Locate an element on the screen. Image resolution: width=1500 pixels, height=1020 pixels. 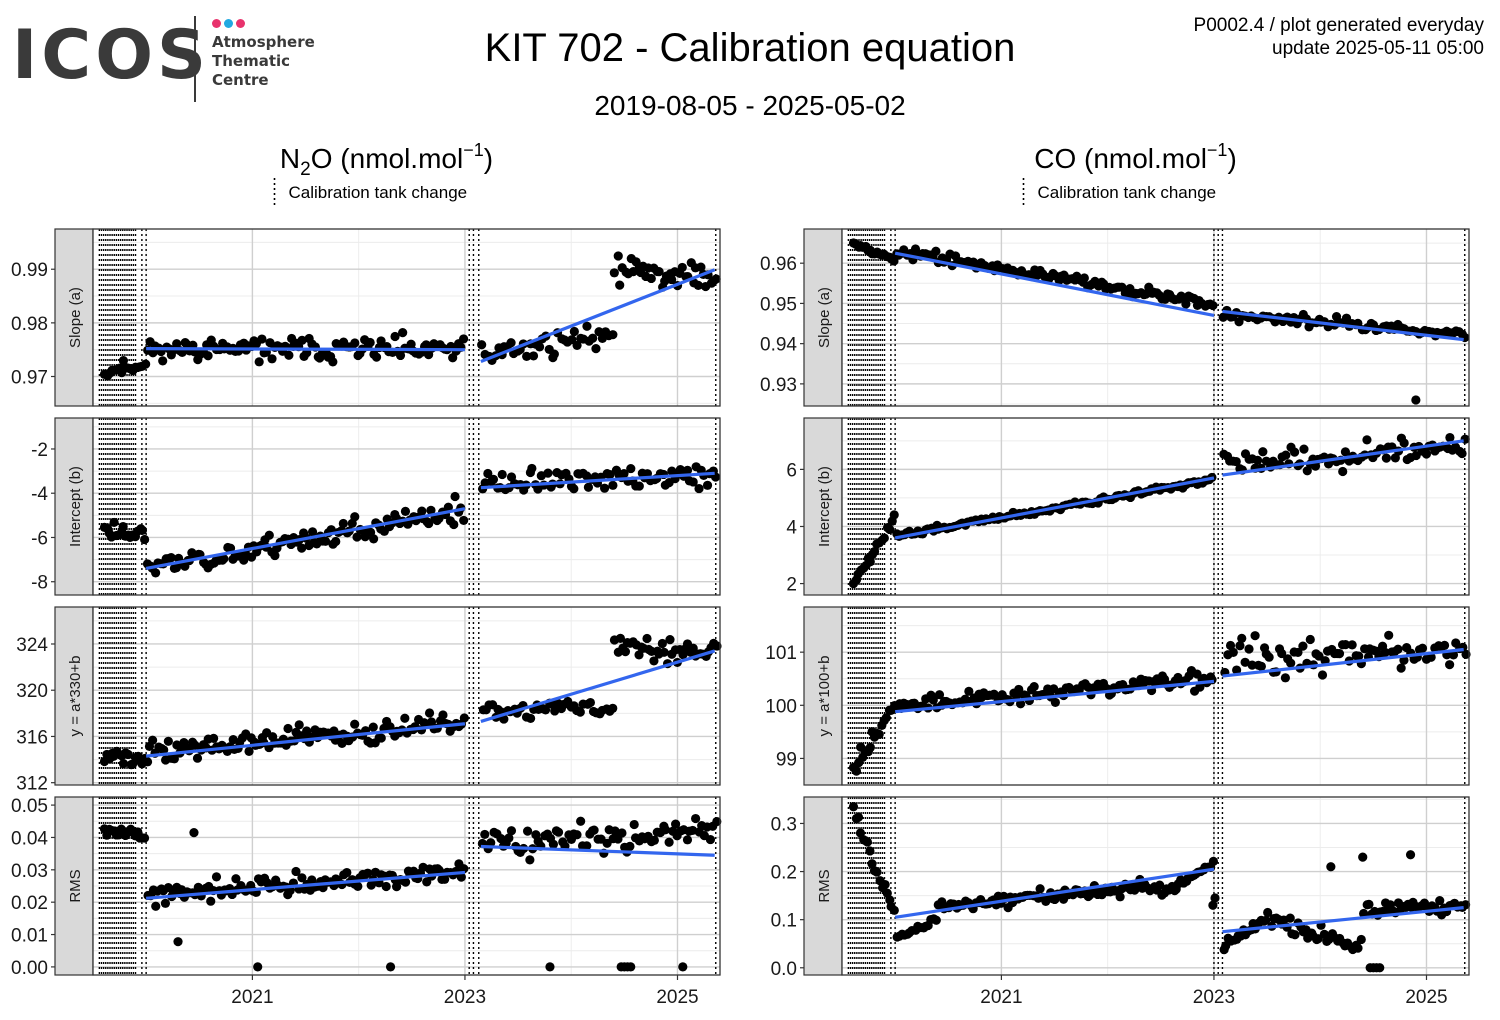
panel-intercept-b-: Intercept (b) -8 -6 -4 -2 is located at coordinates (376, 506).